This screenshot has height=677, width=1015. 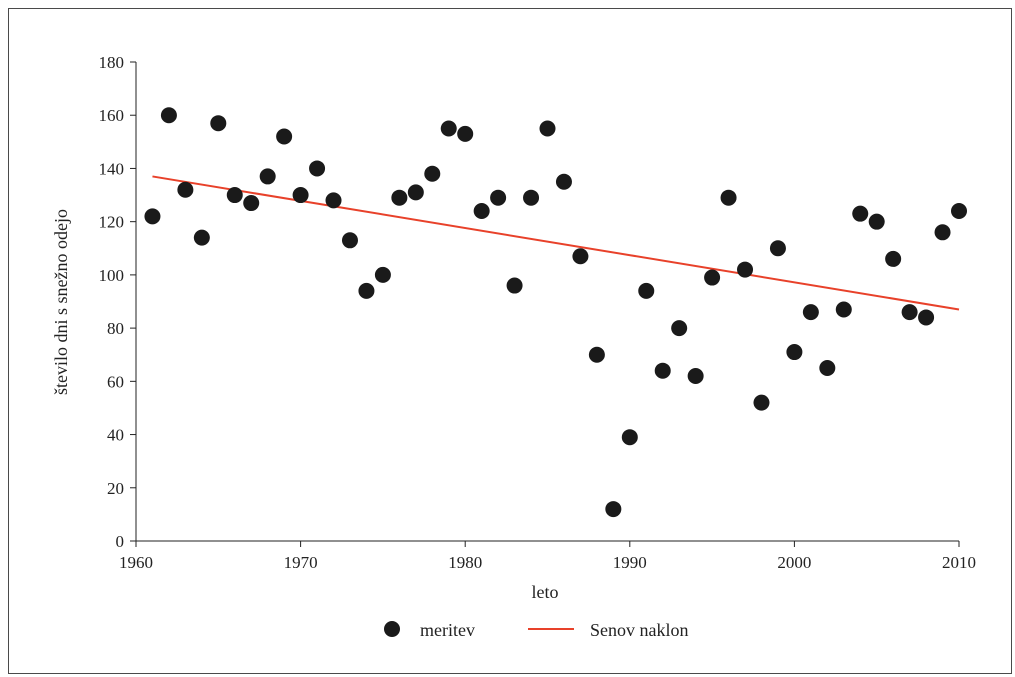 What do you see at coordinates (120, 541) in the screenshot?
I see `y-tick-label: 0` at bounding box center [120, 541].